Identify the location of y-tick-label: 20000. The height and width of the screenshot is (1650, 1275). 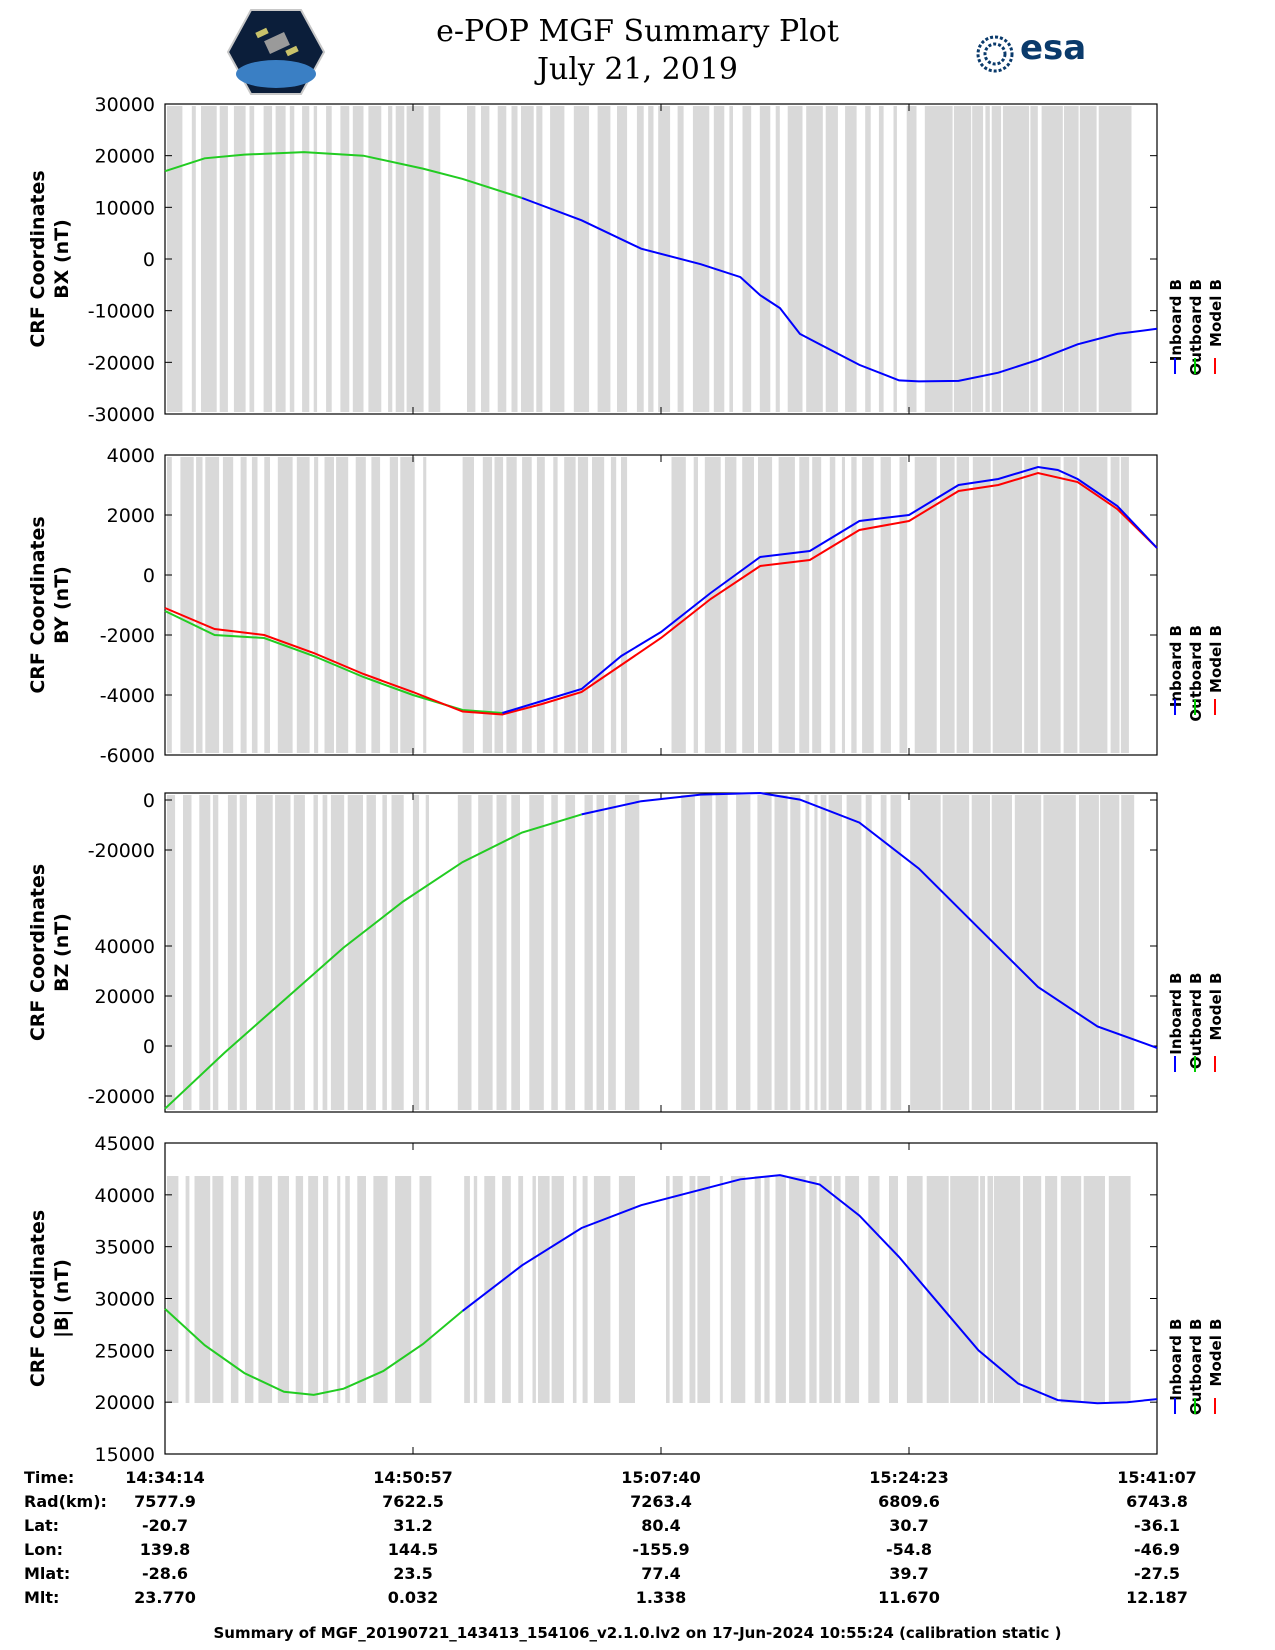
(125, 1403).